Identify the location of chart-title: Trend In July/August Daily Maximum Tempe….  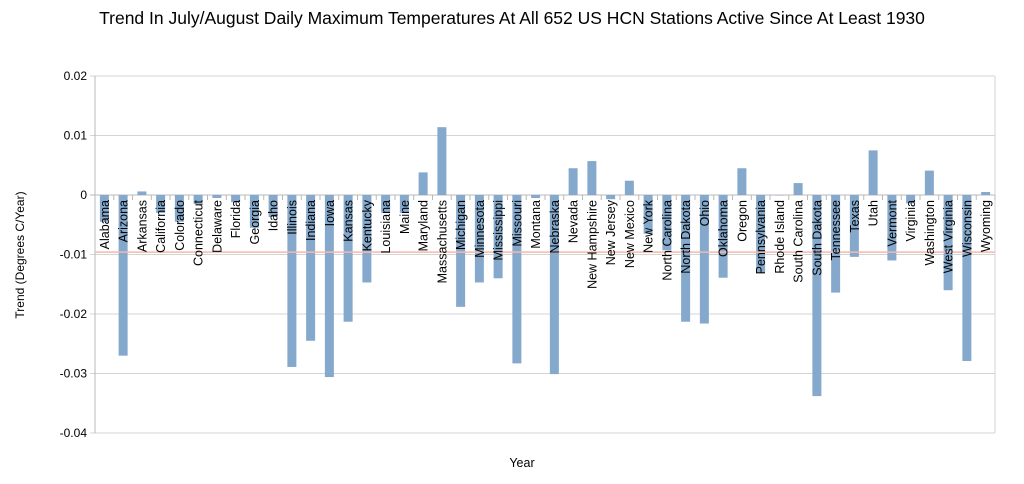
(512, 18).